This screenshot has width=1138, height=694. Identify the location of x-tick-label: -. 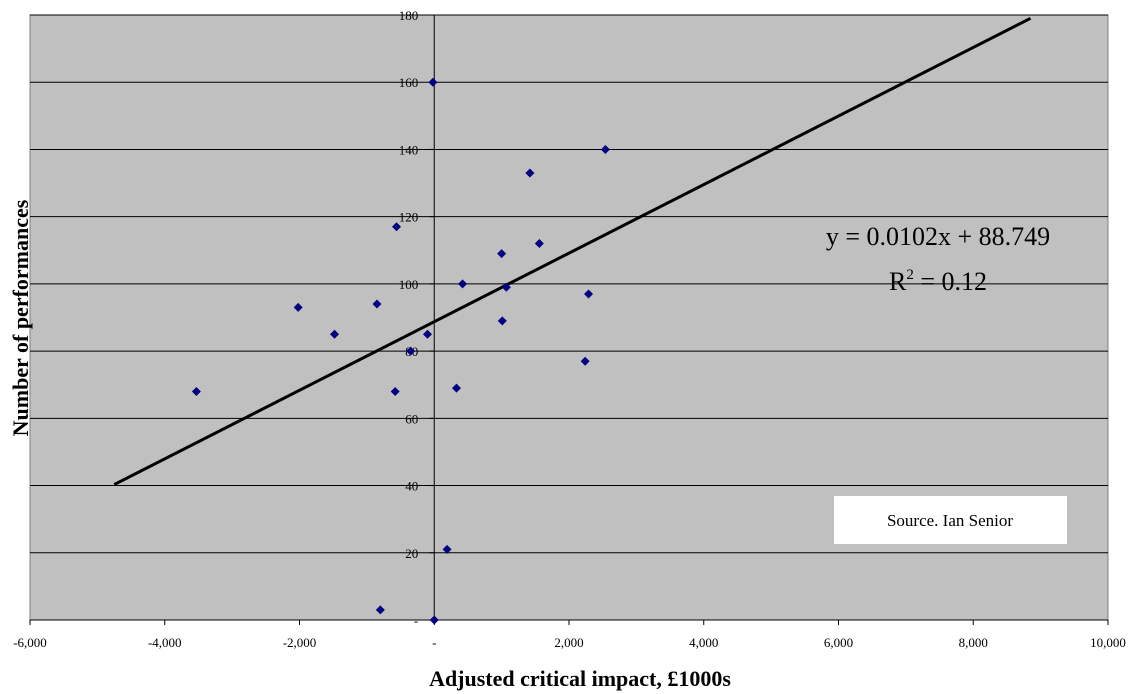
(434, 642).